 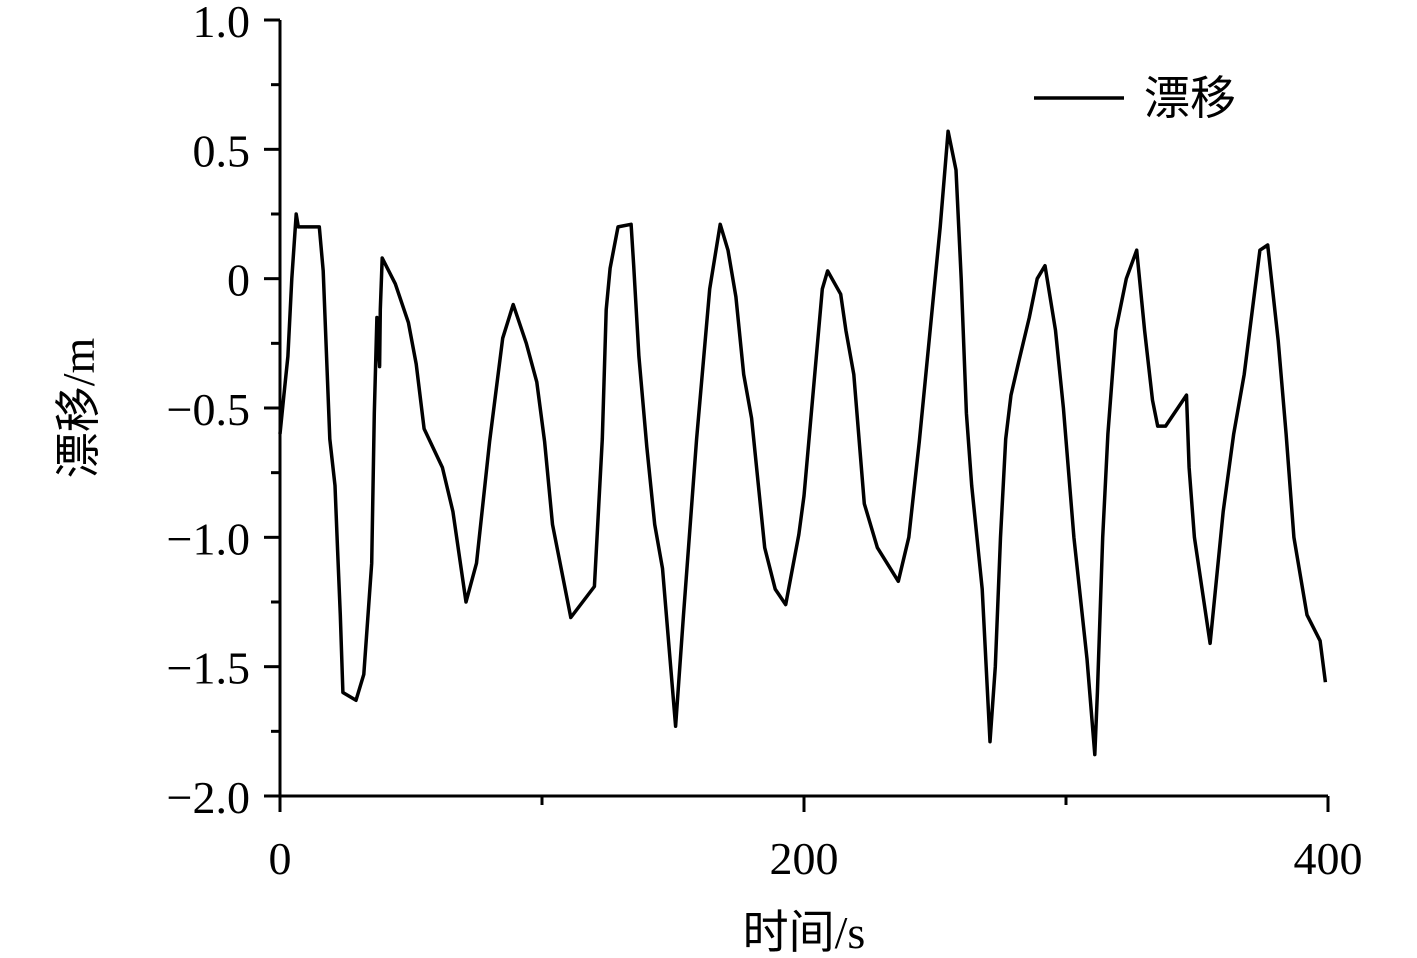 I want to click on y-ticks: 1.0 0.5 0 −0.5 −1.0 −1.5 −2.0, so click(x=223, y=411).